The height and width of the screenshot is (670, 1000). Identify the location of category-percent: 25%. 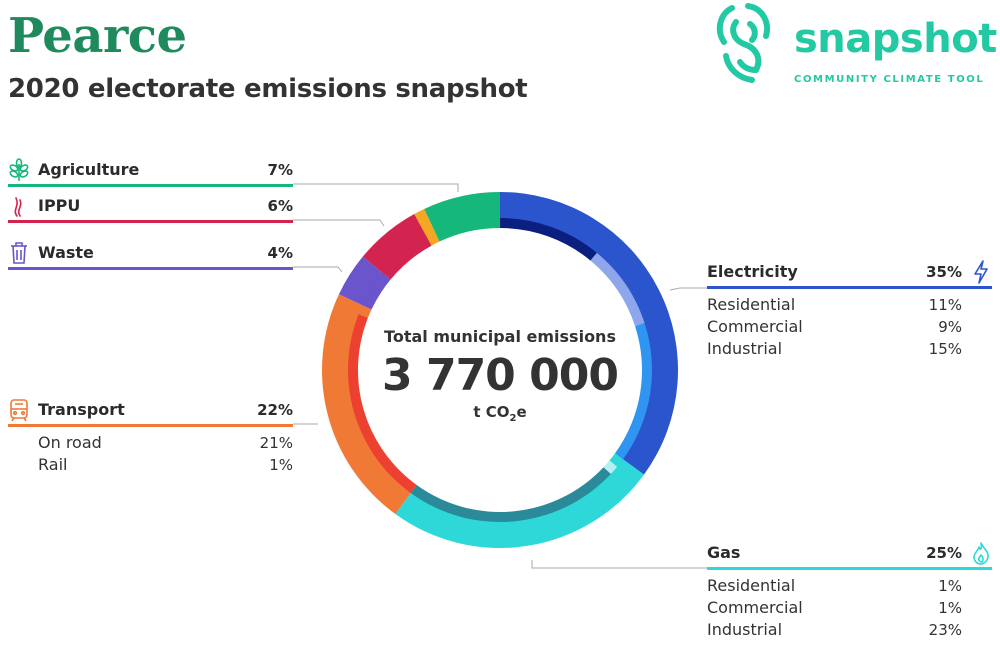
(944, 553).